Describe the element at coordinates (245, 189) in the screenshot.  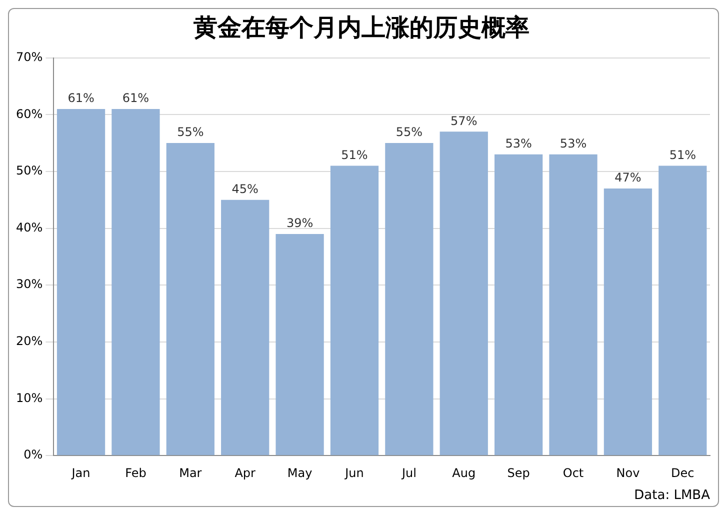
I see `data-label: 45%` at that location.